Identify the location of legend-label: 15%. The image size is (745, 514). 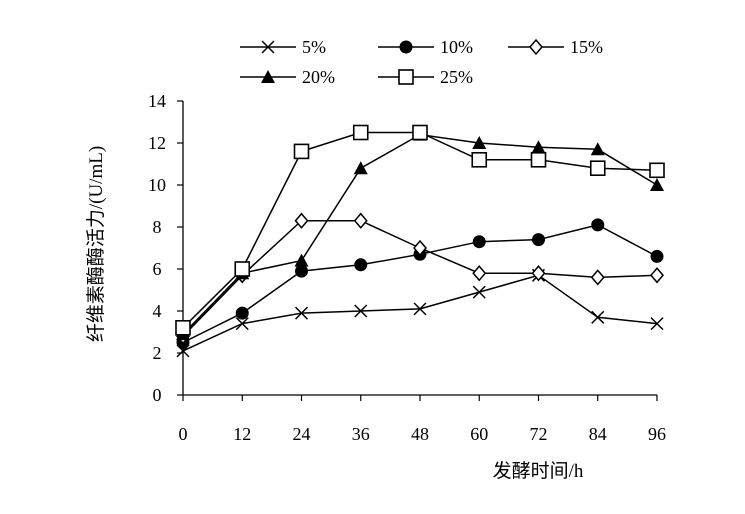
(586, 47).